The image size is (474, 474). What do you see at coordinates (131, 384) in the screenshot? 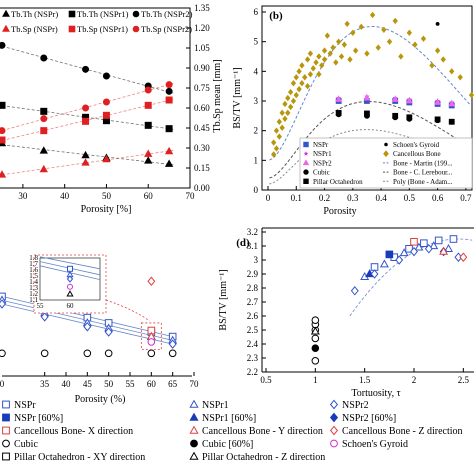
I see `panel-c-x-tick-label: 55` at bounding box center [131, 384].